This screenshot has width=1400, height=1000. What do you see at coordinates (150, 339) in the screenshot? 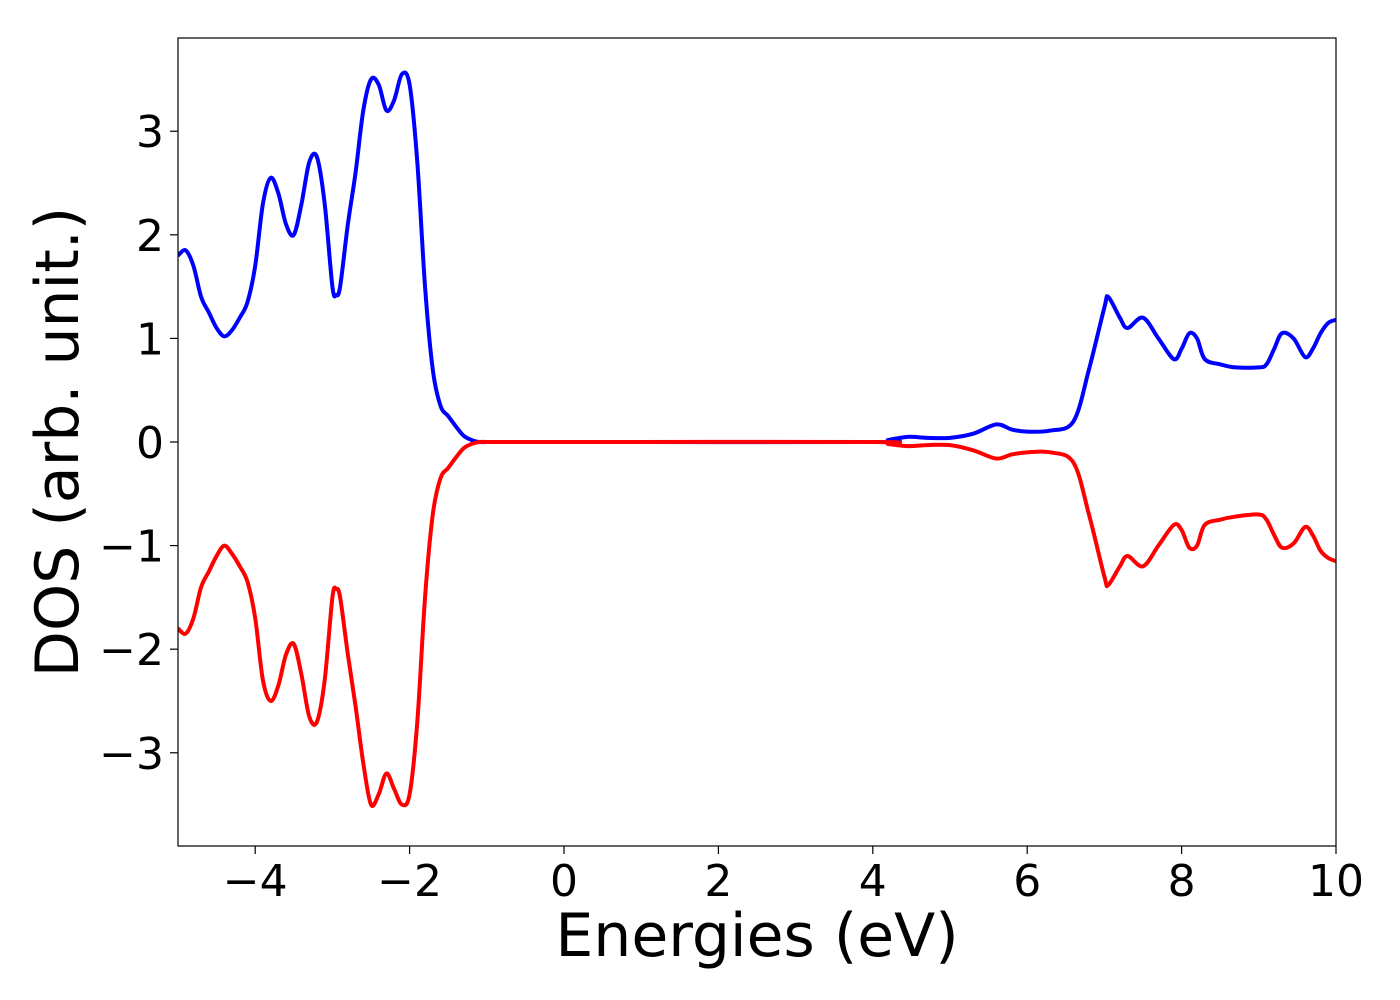
I see `y-tick-label: 1` at bounding box center [150, 339].